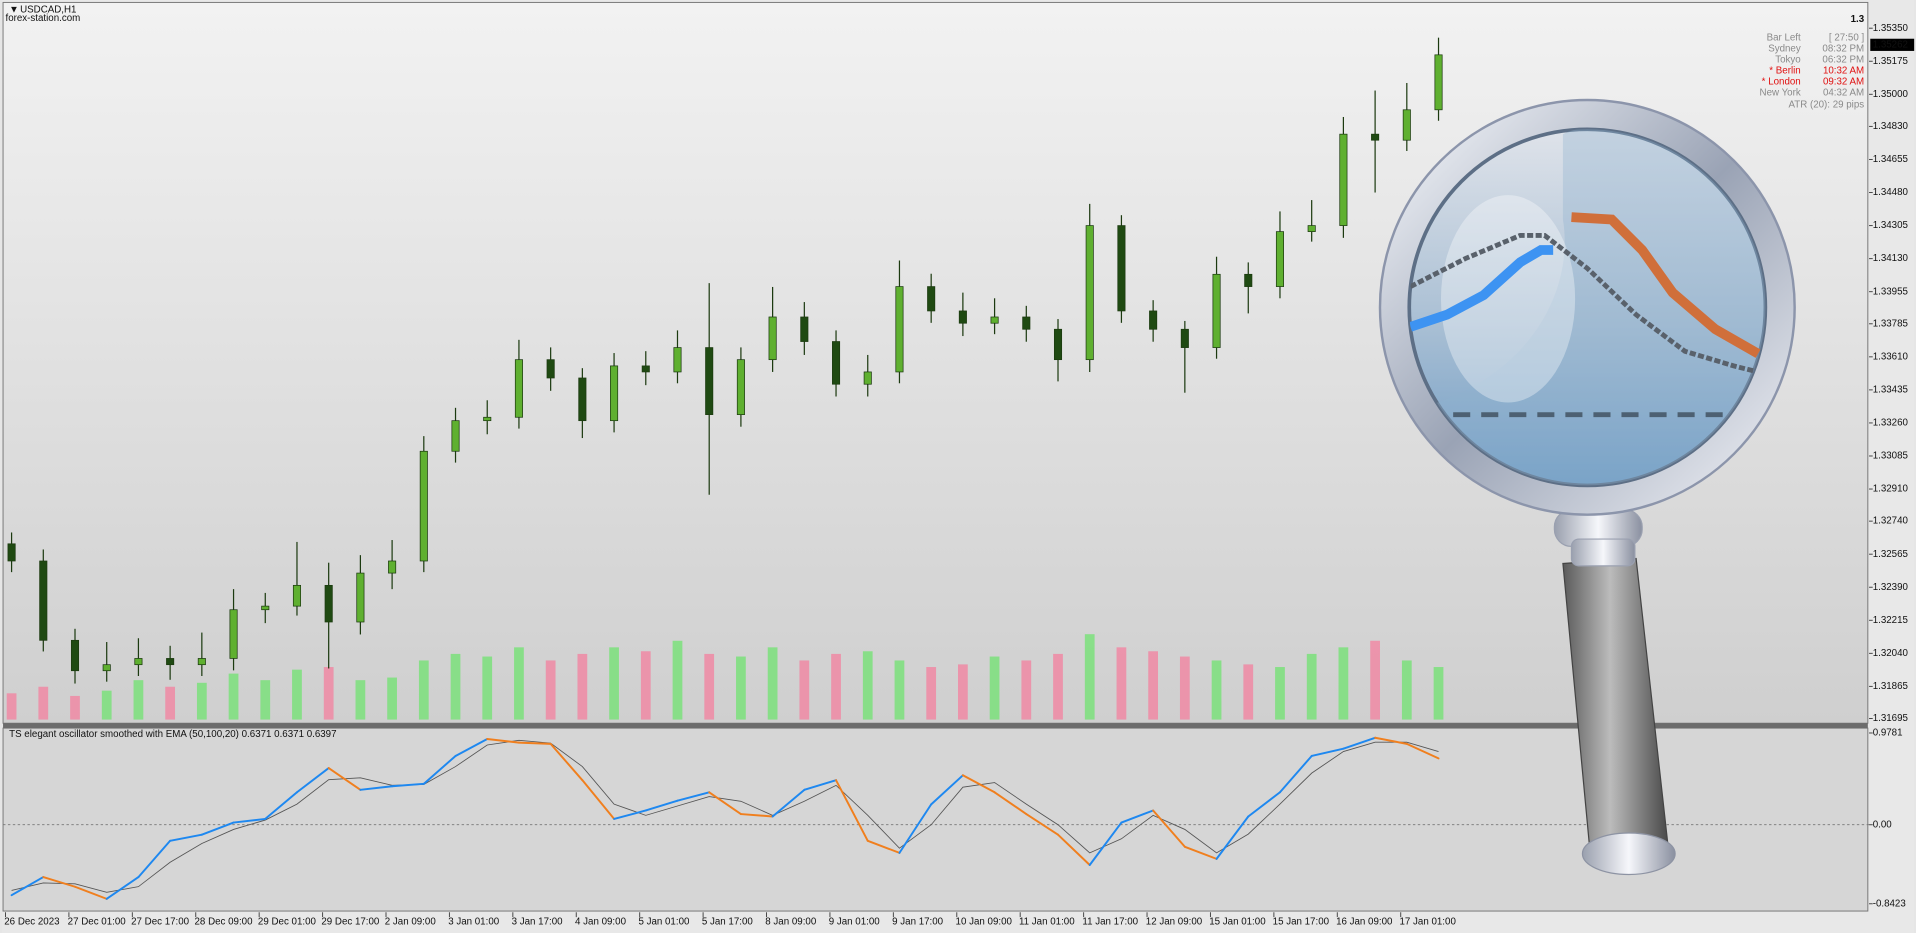 The width and height of the screenshot is (1916, 933). Describe the element at coordinates (1891, 323) in the screenshot. I see `y-tick-label: 1.33785` at that location.